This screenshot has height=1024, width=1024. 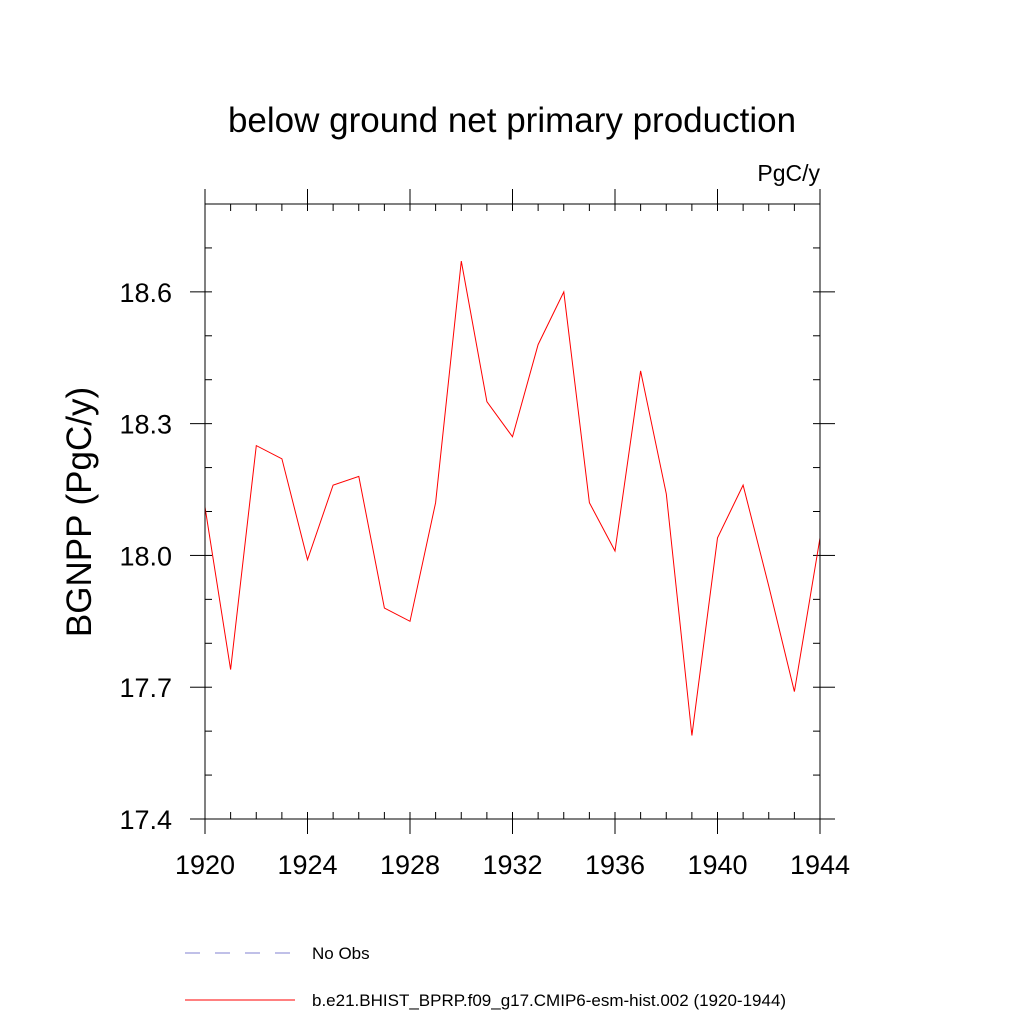 I want to click on x-tick-label: 1928, so click(x=410, y=865).